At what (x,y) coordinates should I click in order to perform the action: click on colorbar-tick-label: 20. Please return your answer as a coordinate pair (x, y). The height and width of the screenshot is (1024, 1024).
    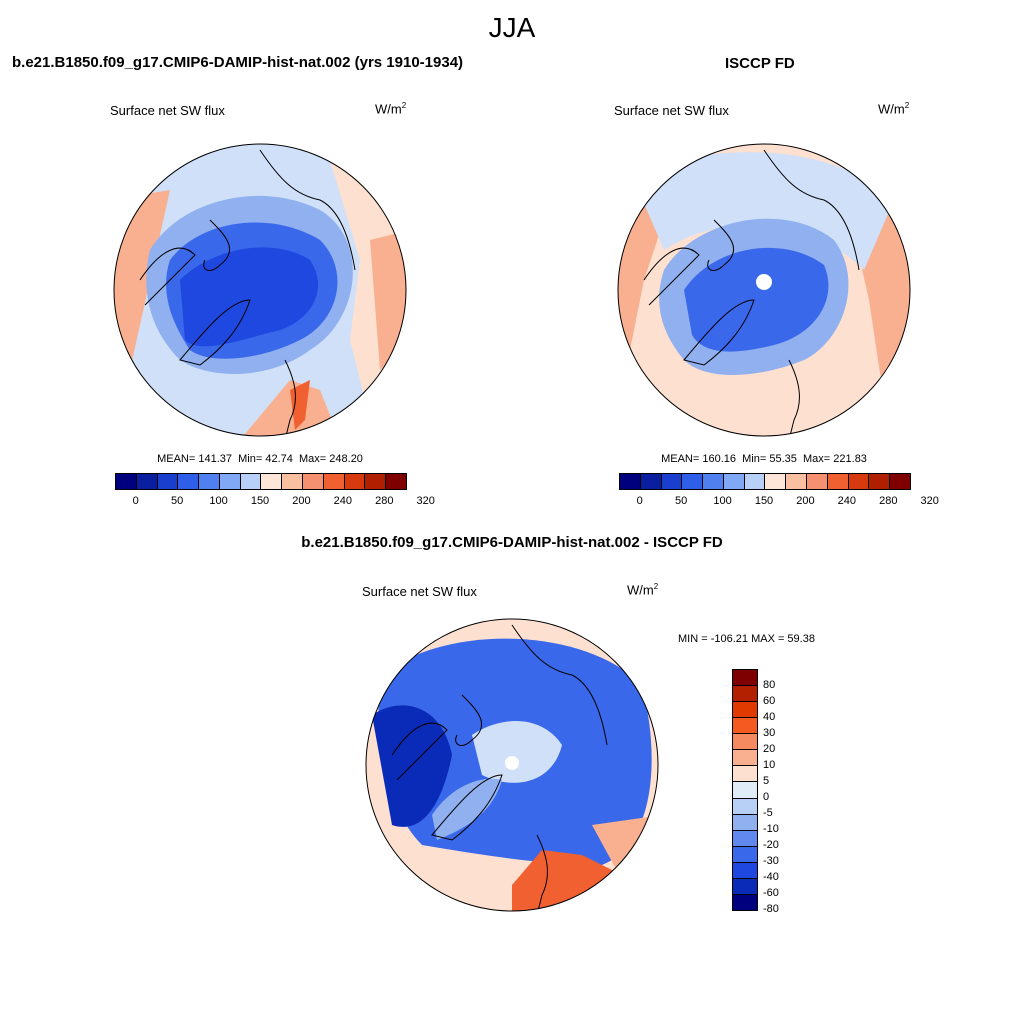
    Looking at the image, I should click on (769, 749).